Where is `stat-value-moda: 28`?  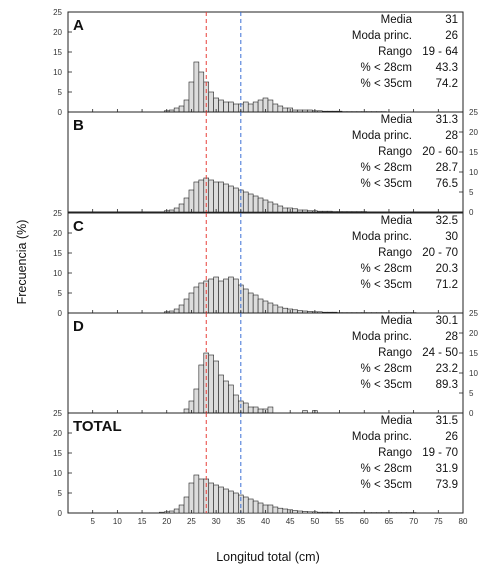
stat-value-moda: 28 is located at coordinates (451, 337).